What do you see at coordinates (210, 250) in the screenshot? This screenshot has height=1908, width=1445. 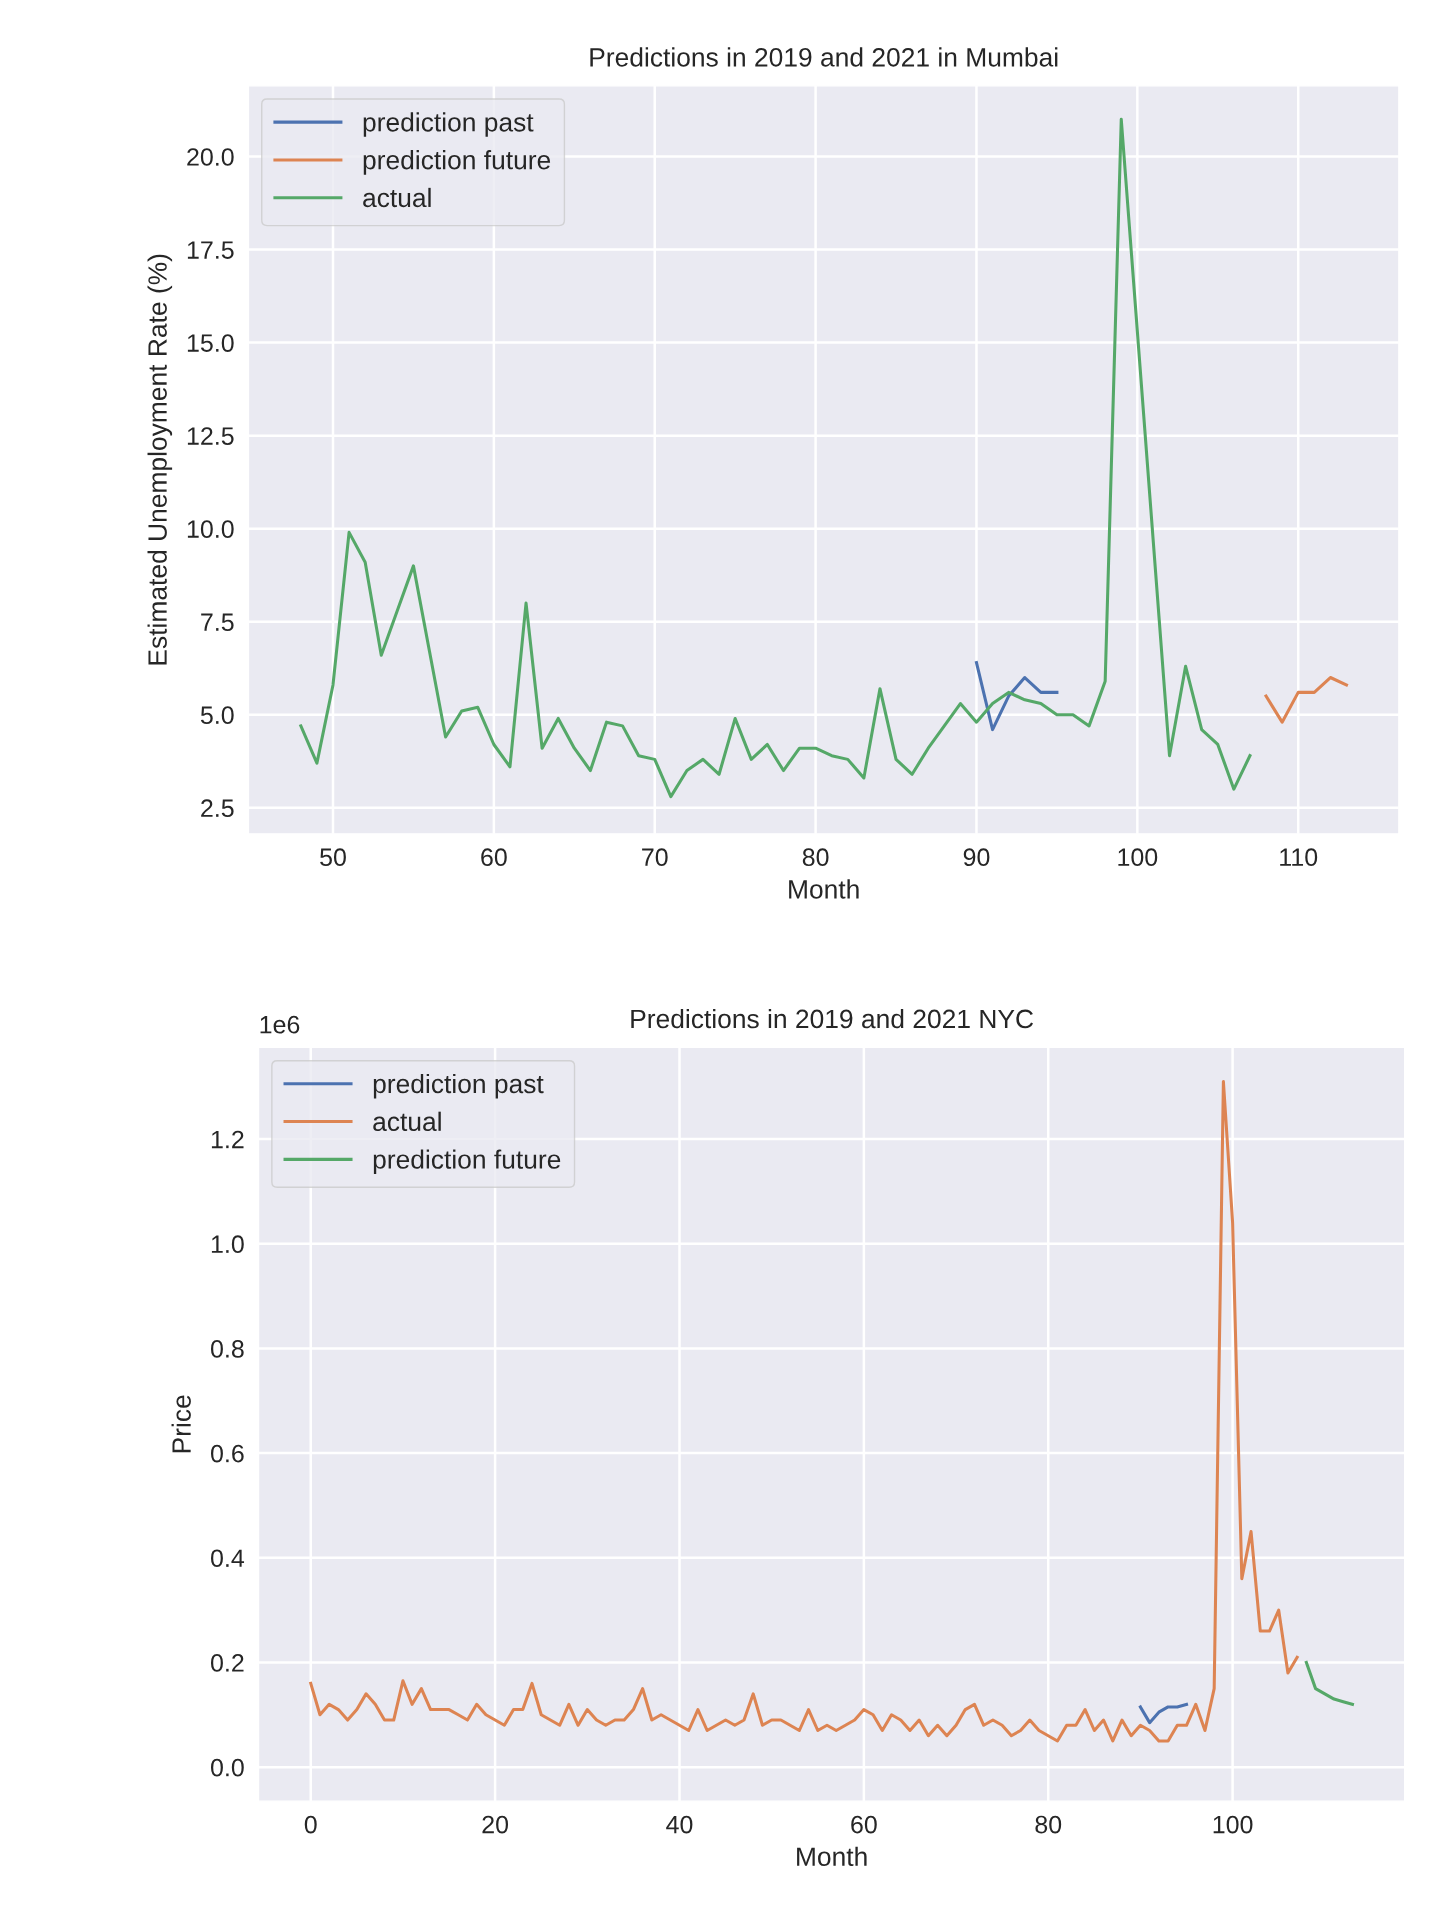 I see `y-tick-label: 17.5` at bounding box center [210, 250].